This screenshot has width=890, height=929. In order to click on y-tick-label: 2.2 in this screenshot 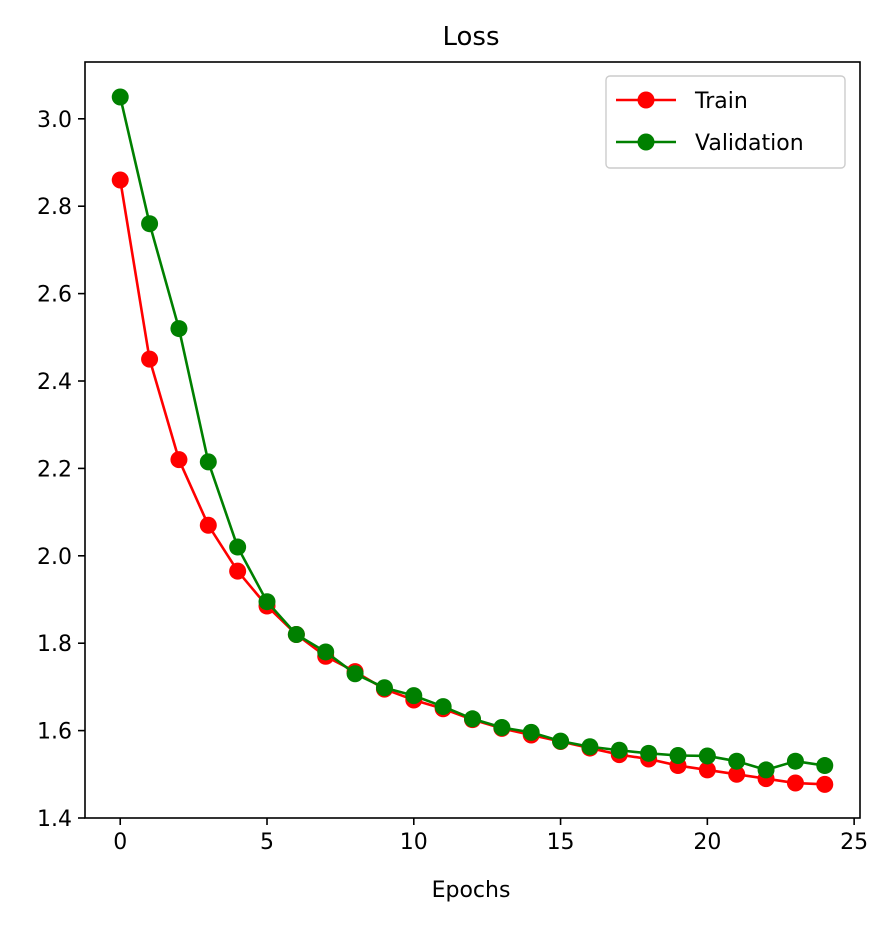, I will do `click(54, 469)`.